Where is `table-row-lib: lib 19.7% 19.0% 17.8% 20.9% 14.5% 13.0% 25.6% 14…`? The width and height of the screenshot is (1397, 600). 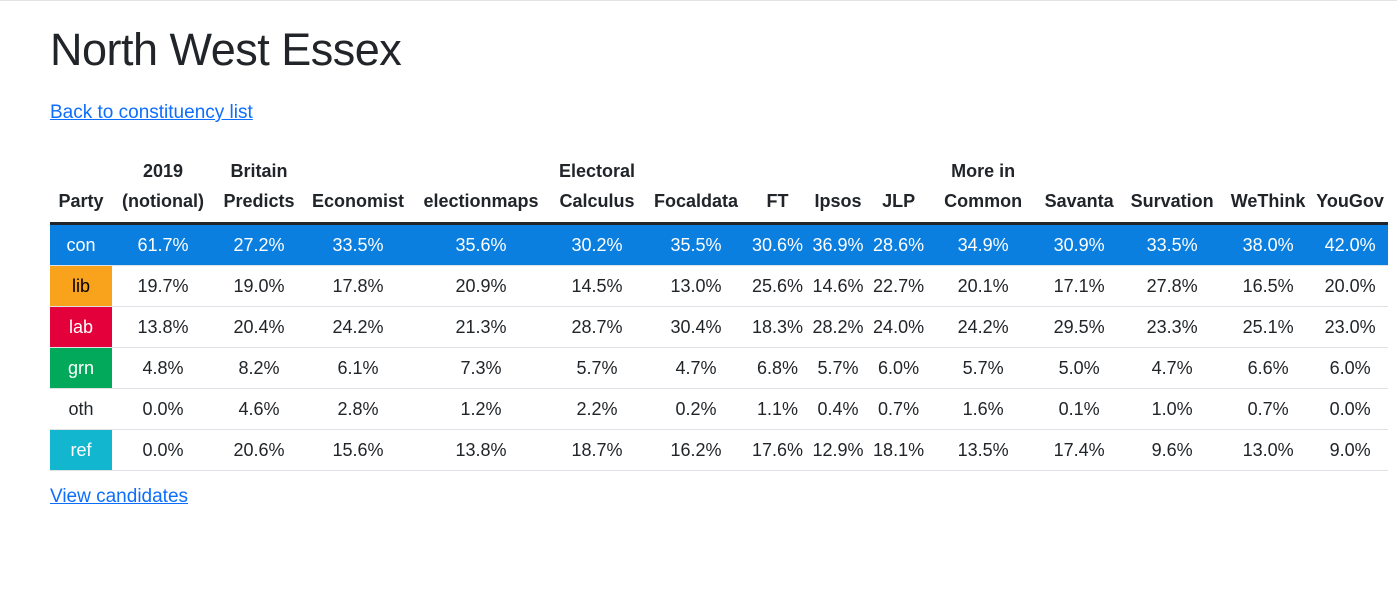
table-row-lib: lib 19.7% 19.0% 17.8% 20.9% 14.5% 13.0% 25.6% 14… is located at coordinates (719, 286).